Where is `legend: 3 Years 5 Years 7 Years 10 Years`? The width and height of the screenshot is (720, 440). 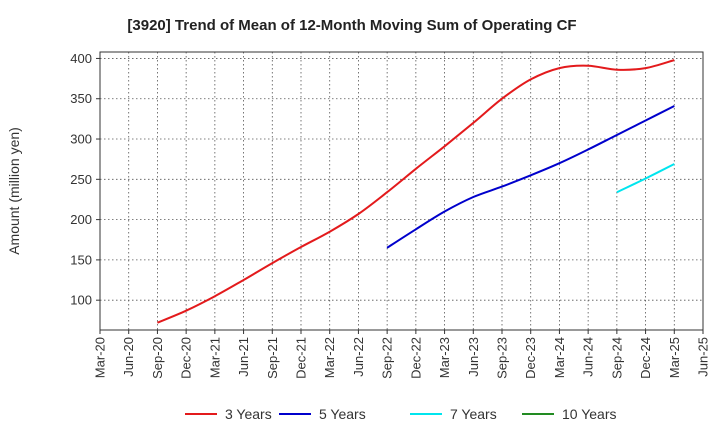
legend: 3 Years 5 Years 7 Years 10 Years is located at coordinates (401, 414).